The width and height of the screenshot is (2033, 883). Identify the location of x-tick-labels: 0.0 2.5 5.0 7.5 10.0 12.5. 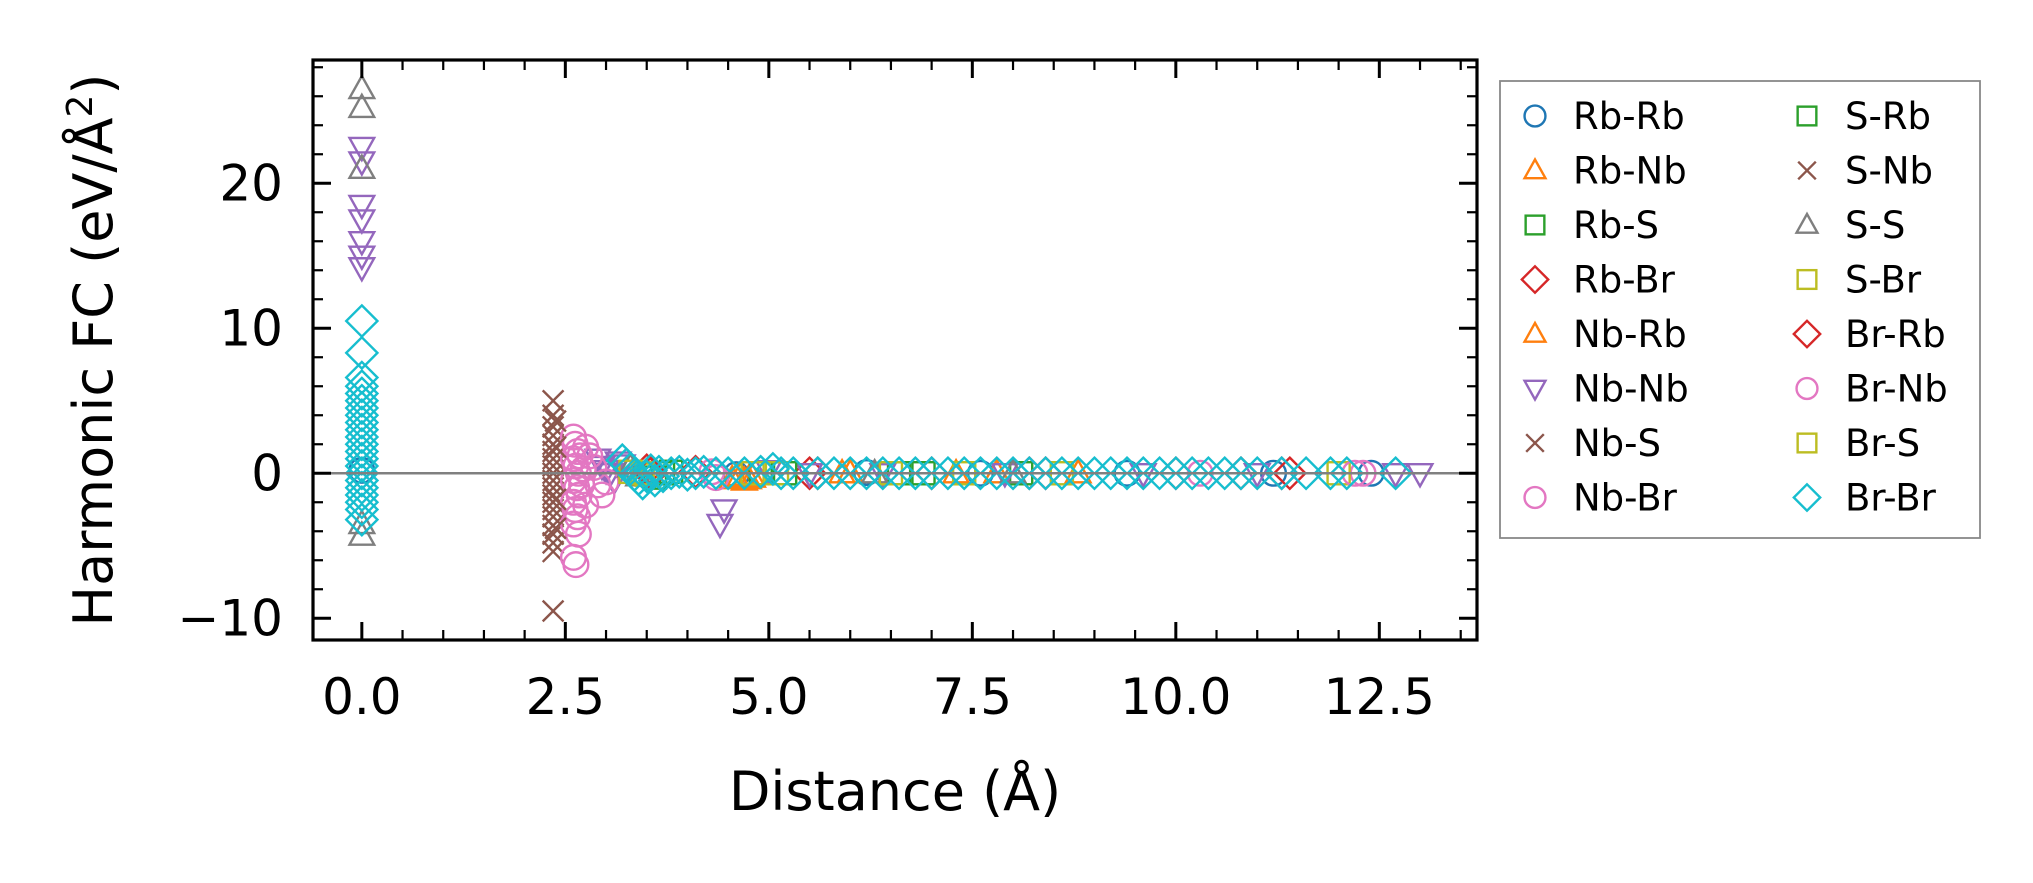
(878, 697).